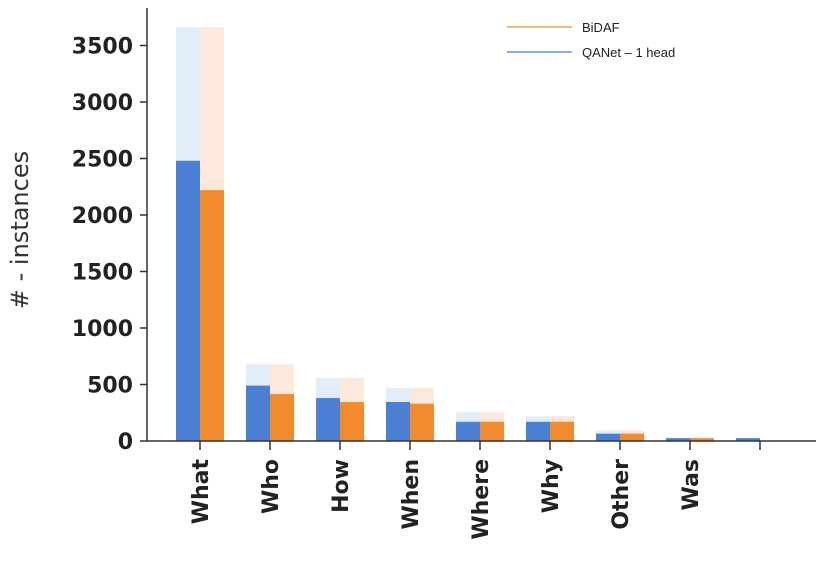 The image size is (827, 573). Describe the element at coordinates (591, 40) in the screenshot. I see `legend: BiDAF QANet – 1 head` at that location.